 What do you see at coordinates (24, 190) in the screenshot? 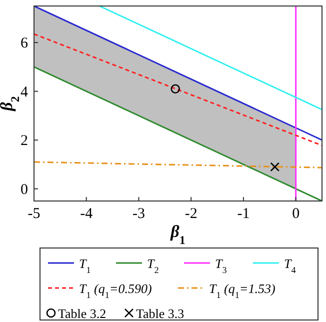
I see `y-tick-label: 0` at bounding box center [24, 190].